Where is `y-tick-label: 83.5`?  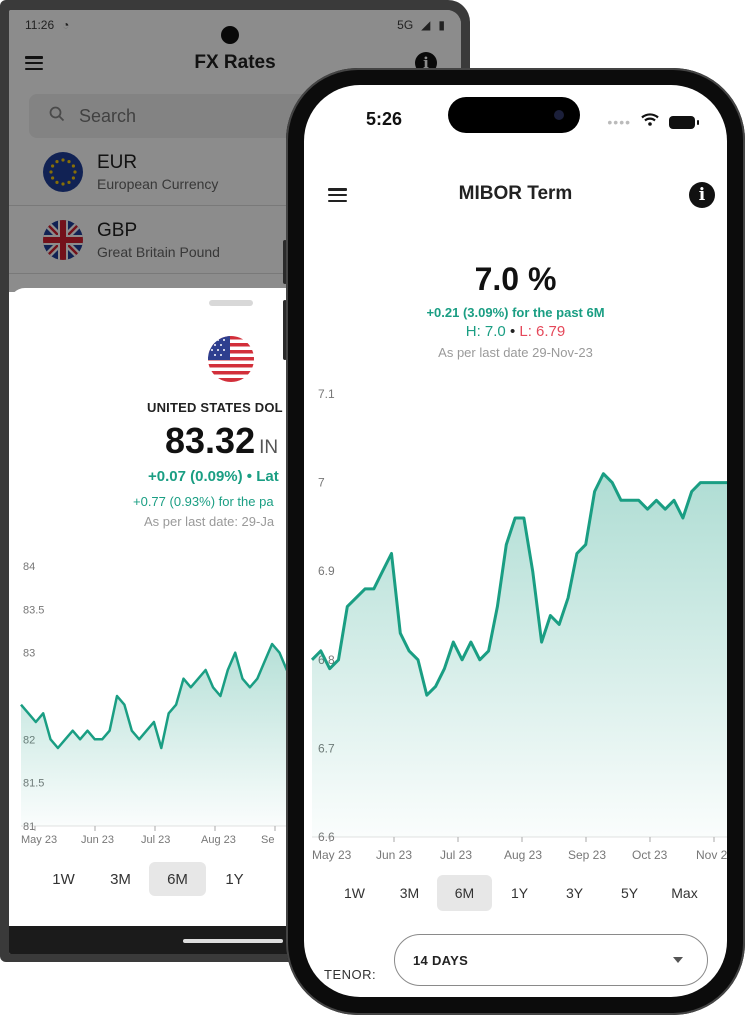 y-tick-label: 83.5 is located at coordinates (33, 610).